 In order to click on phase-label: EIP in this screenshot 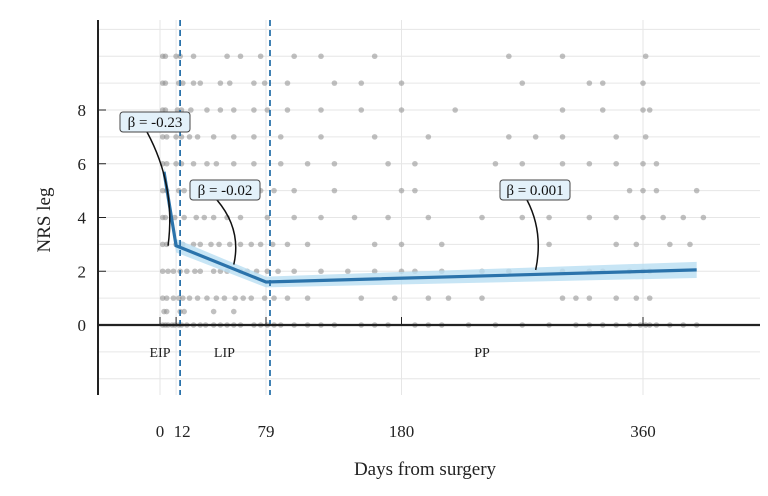, I will do `click(160, 353)`.